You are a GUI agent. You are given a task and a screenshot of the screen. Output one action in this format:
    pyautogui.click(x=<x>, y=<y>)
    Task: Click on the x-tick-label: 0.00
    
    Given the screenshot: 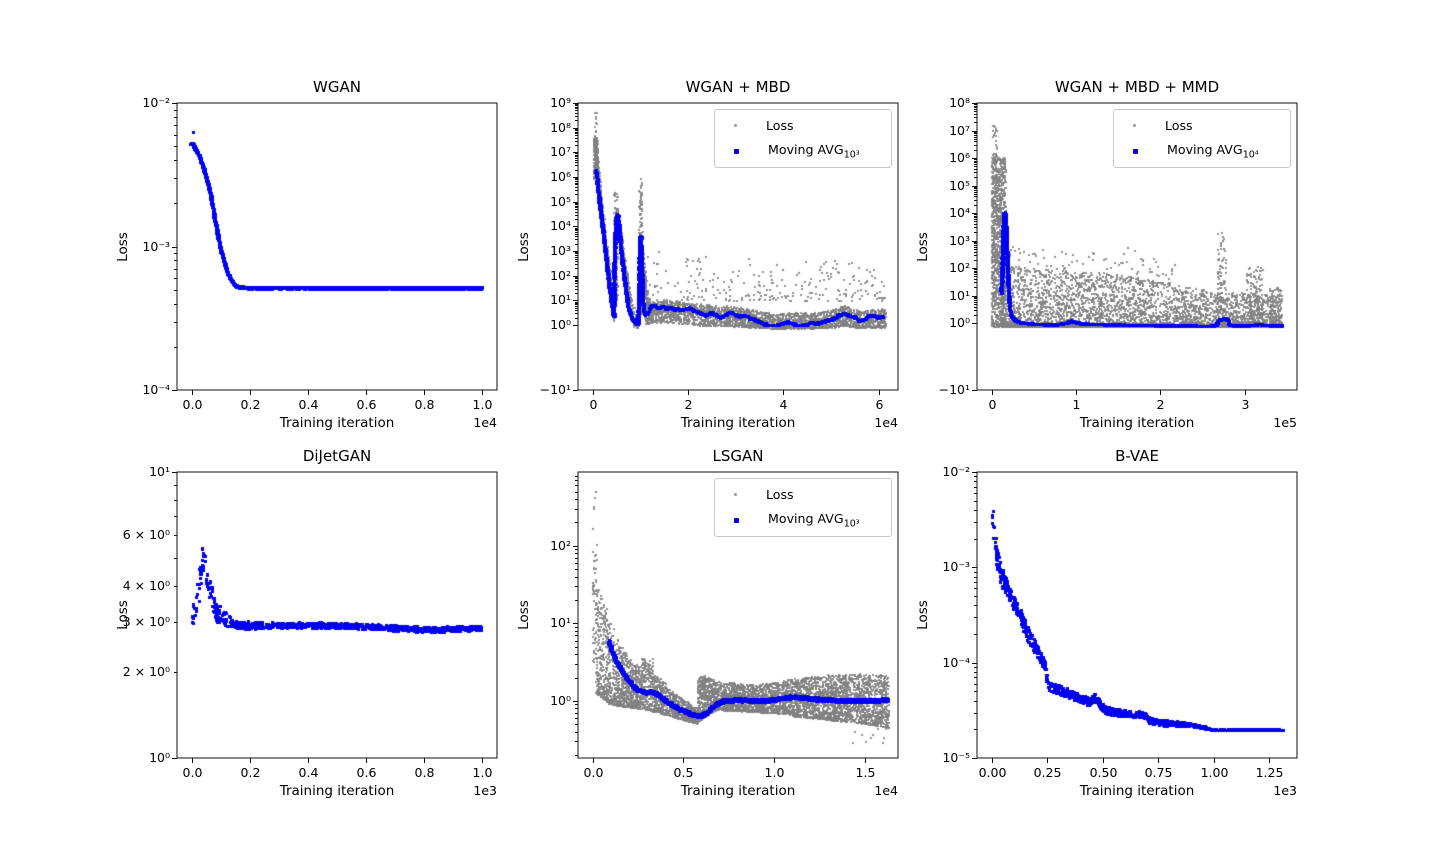 What is the action you would take?
    pyautogui.click(x=992, y=772)
    